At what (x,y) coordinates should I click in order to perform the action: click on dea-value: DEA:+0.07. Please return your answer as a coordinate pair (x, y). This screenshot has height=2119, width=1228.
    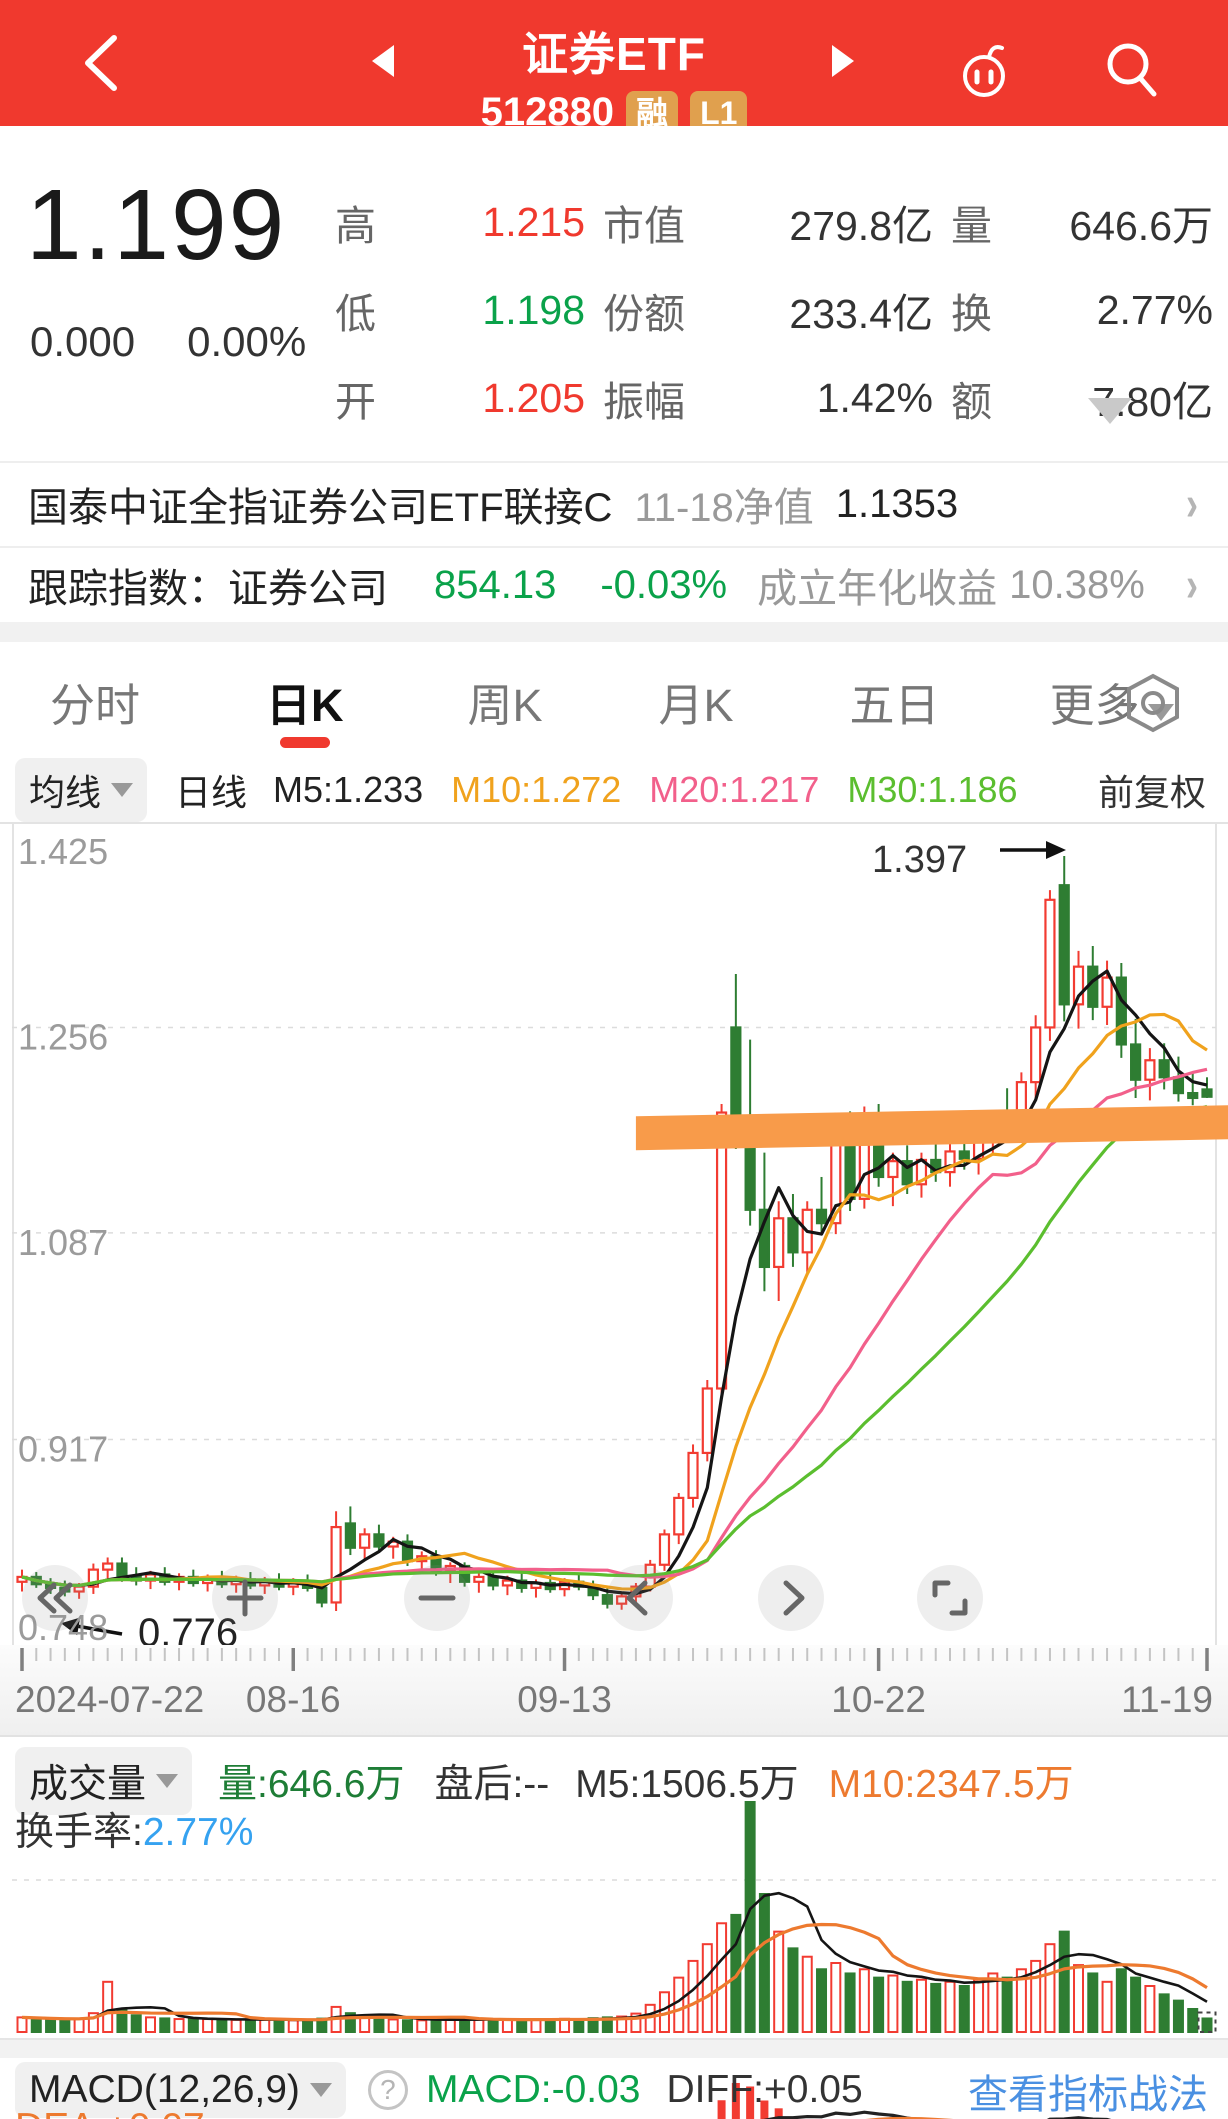
    Looking at the image, I should click on (110, 2112).